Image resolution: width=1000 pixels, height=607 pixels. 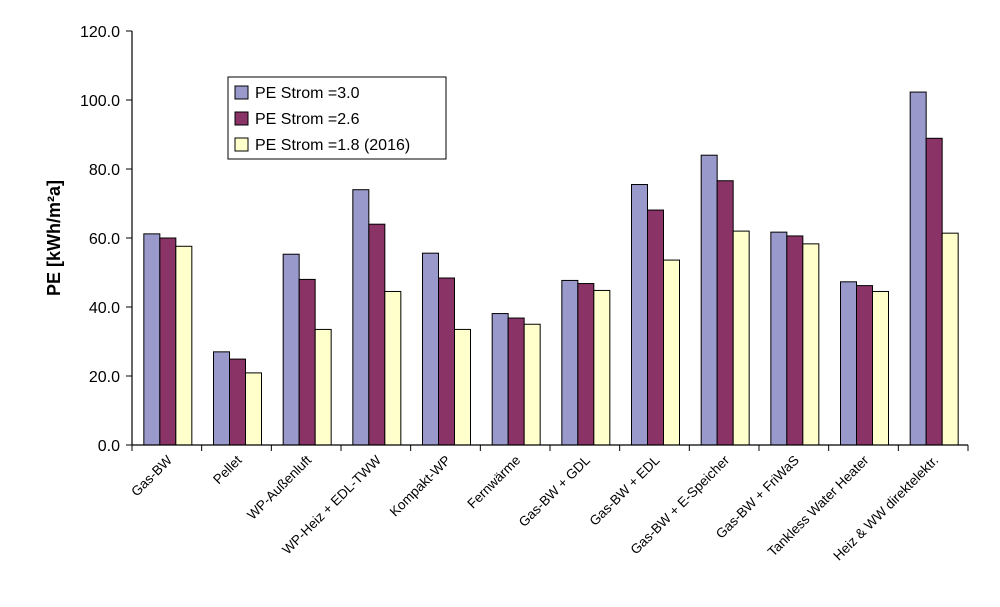 I want to click on y-tick-label: 120.0, so click(x=100, y=32).